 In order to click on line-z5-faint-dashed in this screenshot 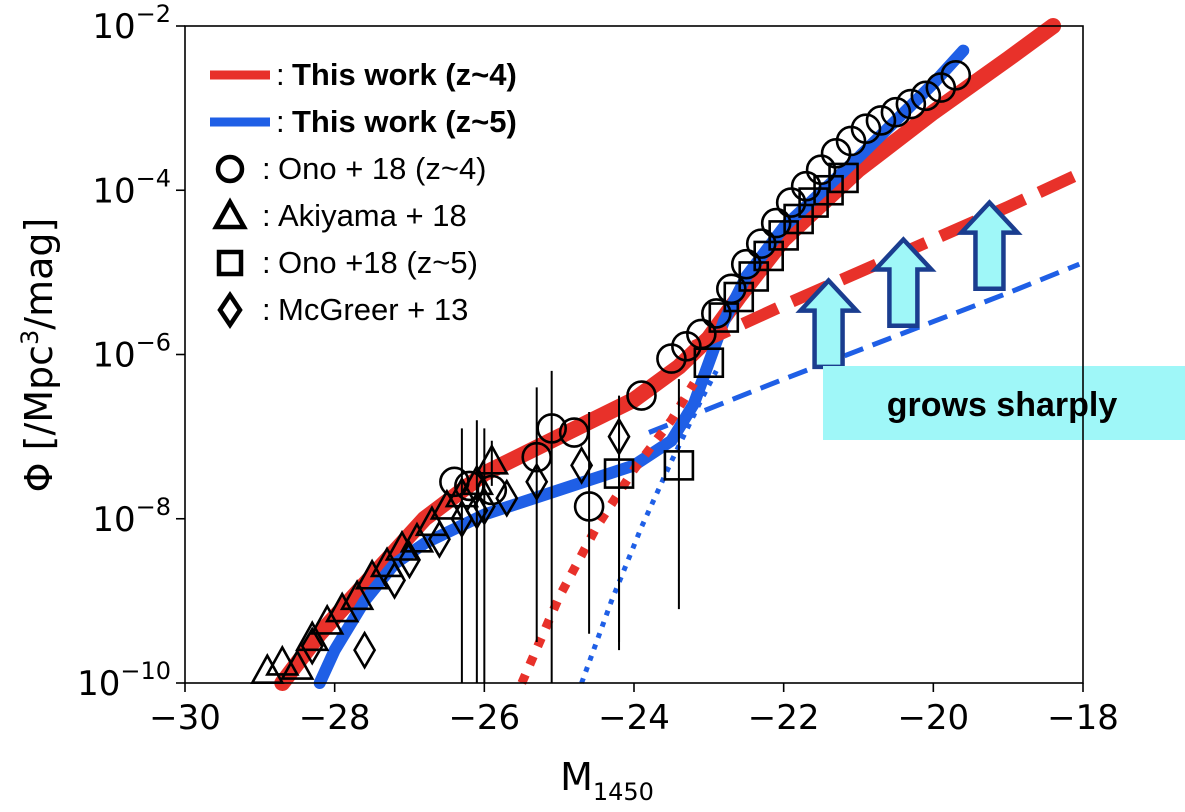, I will do `click(864, 348)`.